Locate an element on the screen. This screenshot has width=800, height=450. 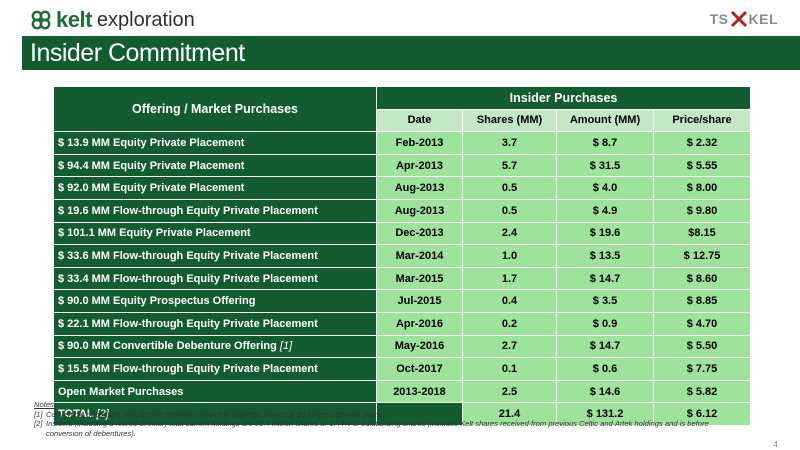
brand-suffix: exploration is located at coordinates (145, 19).